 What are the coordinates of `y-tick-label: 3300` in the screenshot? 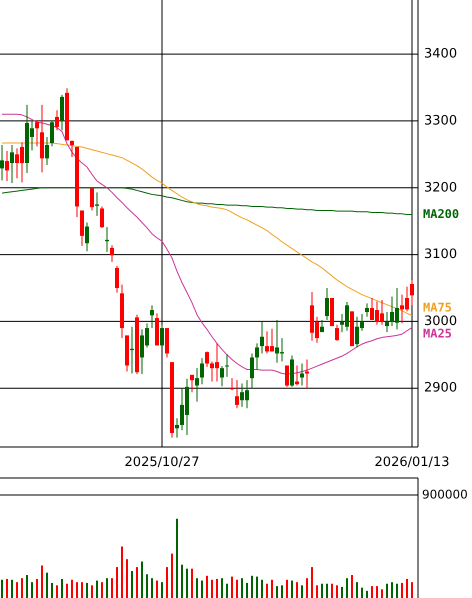 It's located at (441, 120).